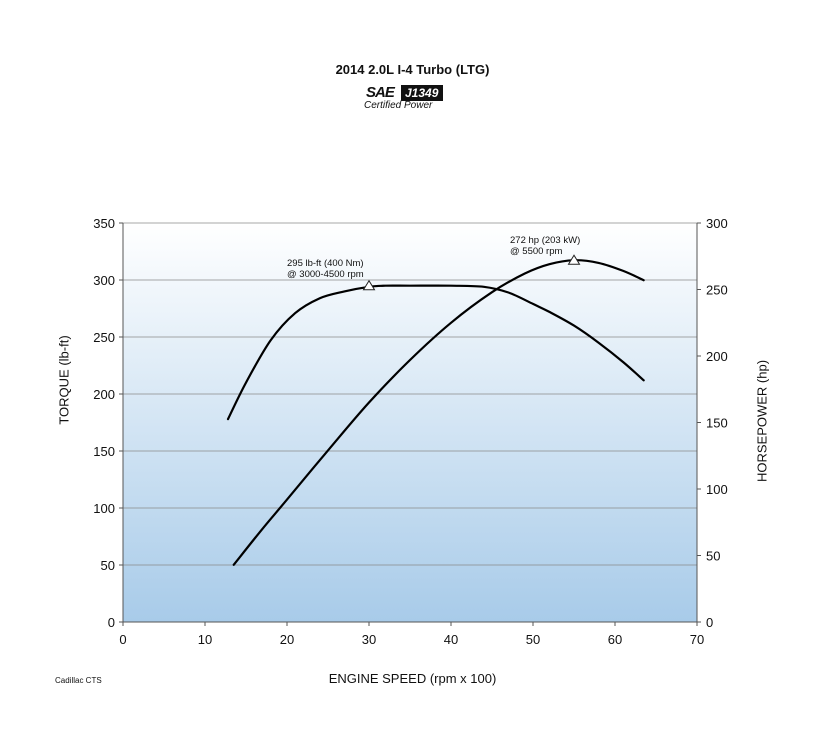 The image size is (825, 750). Describe the element at coordinates (380, 92) in the screenshot. I see `sae-logo-text: SAE` at that location.